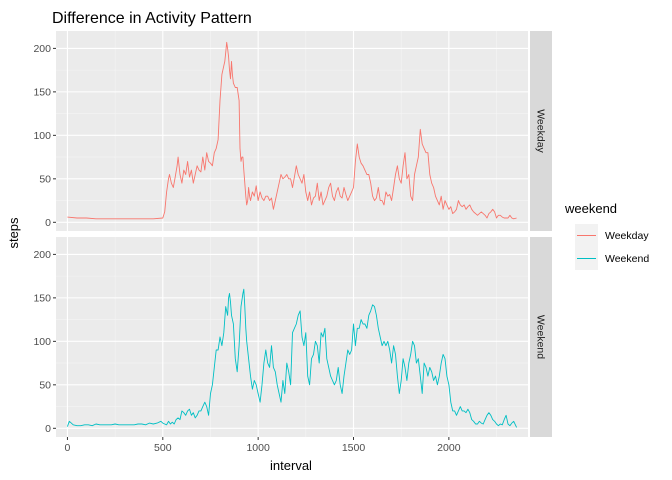 The width and height of the screenshot is (672, 480). I want to click on legend-label: Weekend, so click(627, 259).